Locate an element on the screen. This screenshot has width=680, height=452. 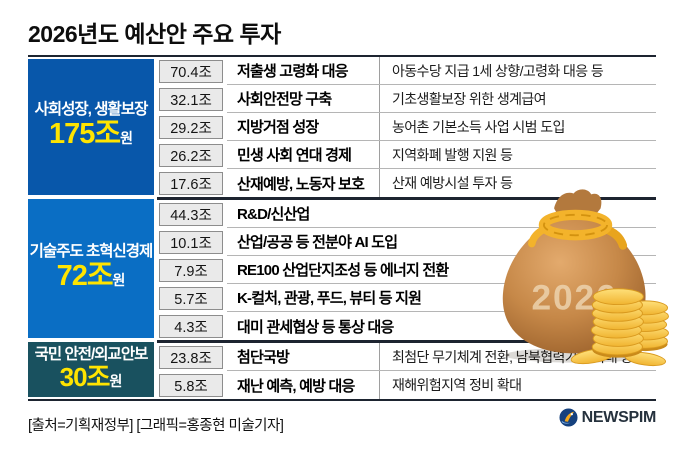
item-label: 민생 사회 연대 경제 is located at coordinates (294, 155).